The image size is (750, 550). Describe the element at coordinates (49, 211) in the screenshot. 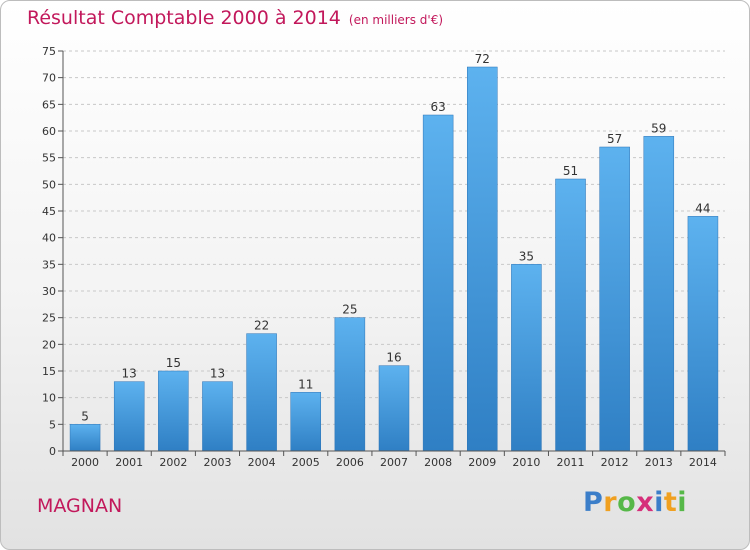

I see `y-tick-label: 45` at that location.